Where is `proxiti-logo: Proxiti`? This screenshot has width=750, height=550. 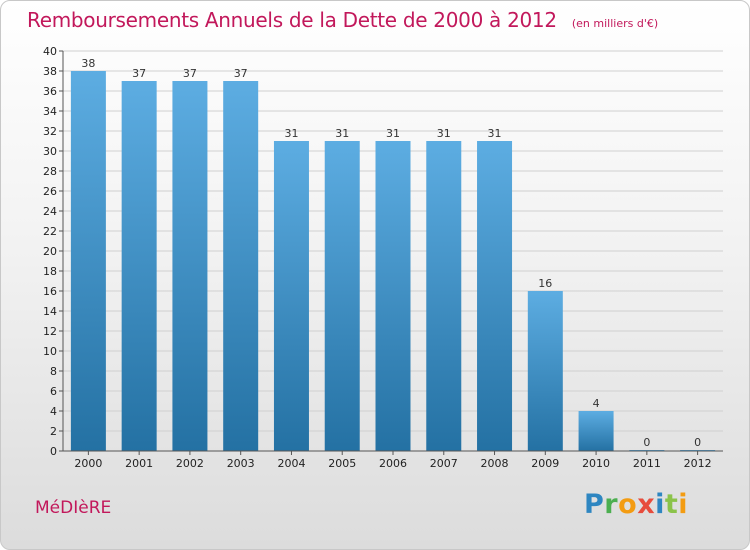 proxiti-logo: Proxiti is located at coordinates (636, 504).